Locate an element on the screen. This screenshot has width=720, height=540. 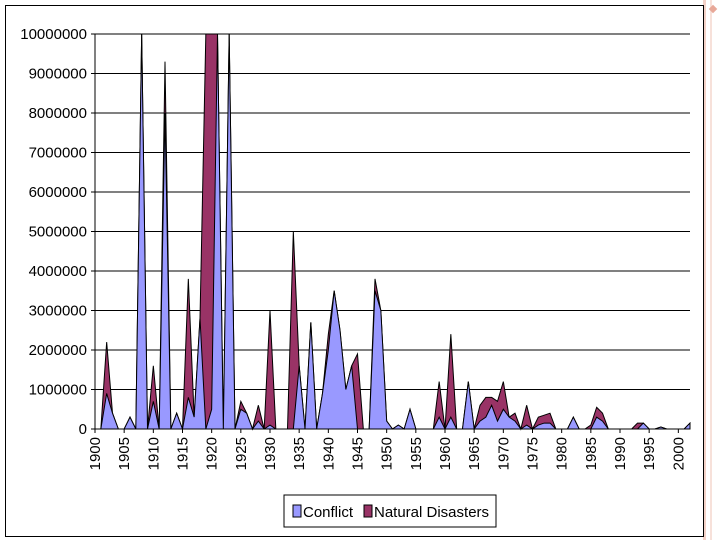
x-tick-label-7: 1935 is located at coordinates (299, 453).